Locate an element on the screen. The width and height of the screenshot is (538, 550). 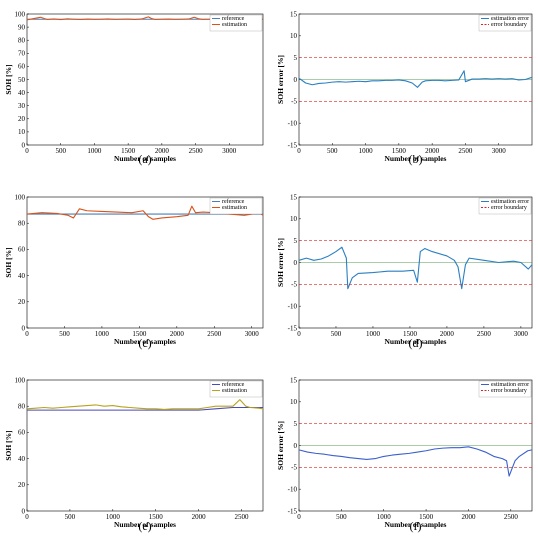
legend-entry: estimation is located at coordinates (234, 25).